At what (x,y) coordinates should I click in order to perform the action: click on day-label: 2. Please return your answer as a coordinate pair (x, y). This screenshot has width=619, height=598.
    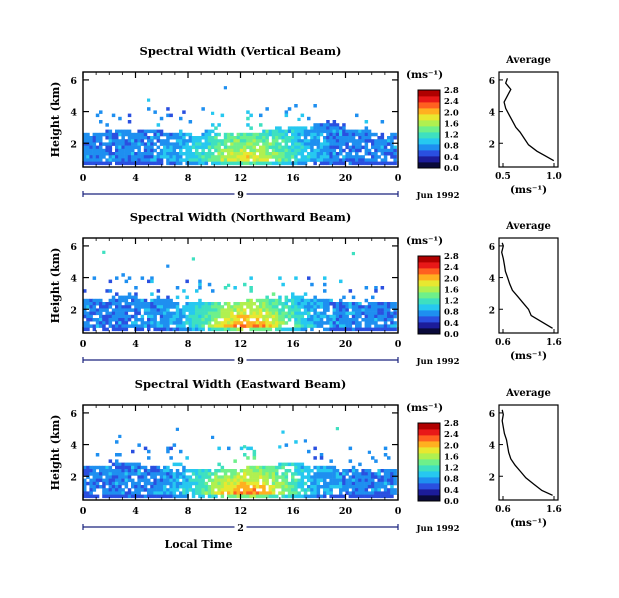
    Looking at the image, I should click on (240, 528).